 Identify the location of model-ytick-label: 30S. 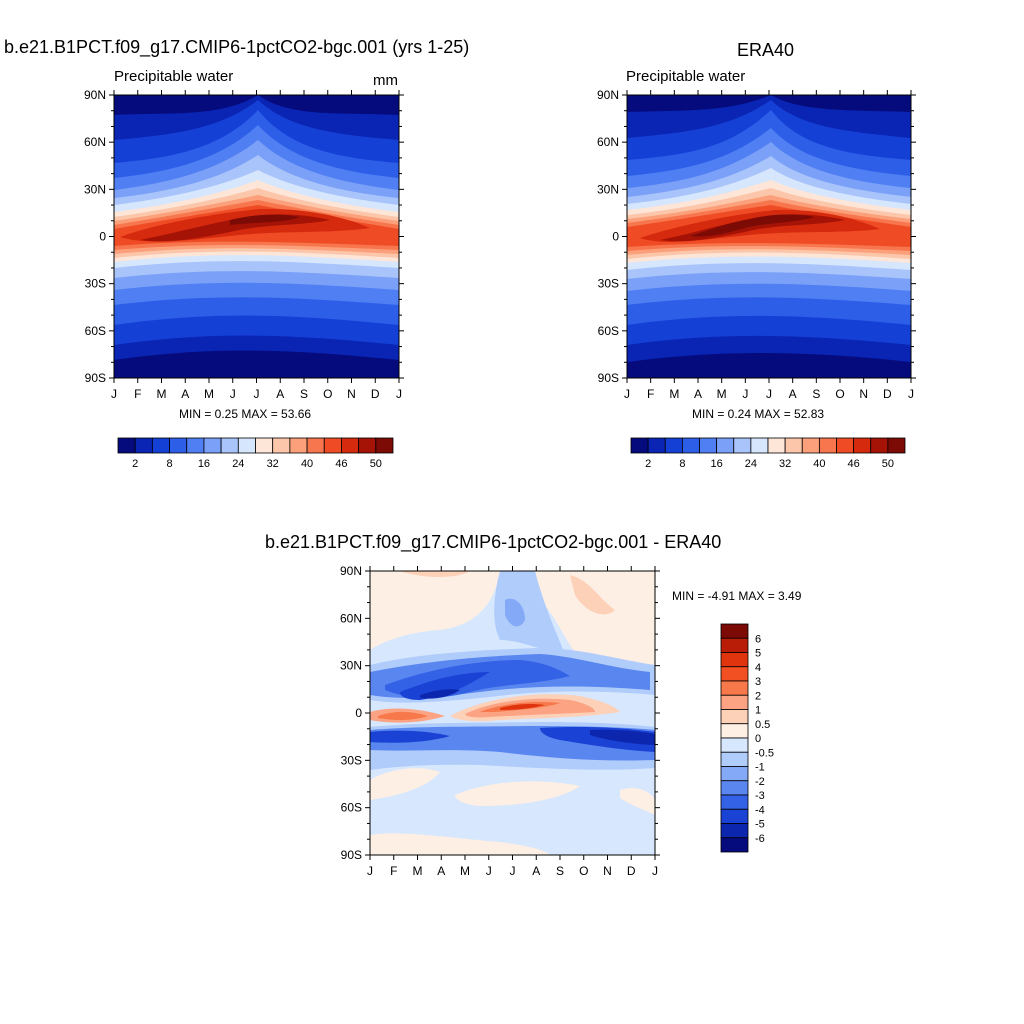
(95, 284).